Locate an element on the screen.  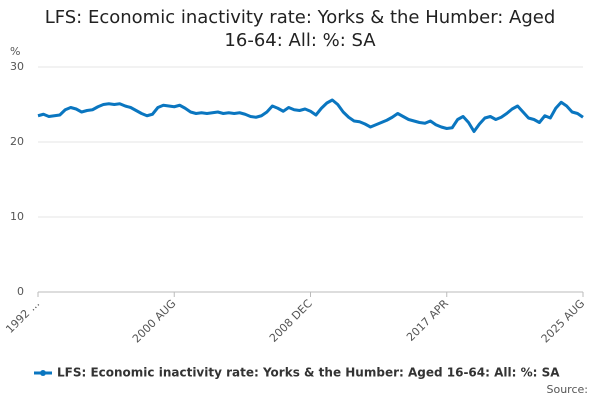
x-tick-label: 2000 AUG is located at coordinates (154, 321).